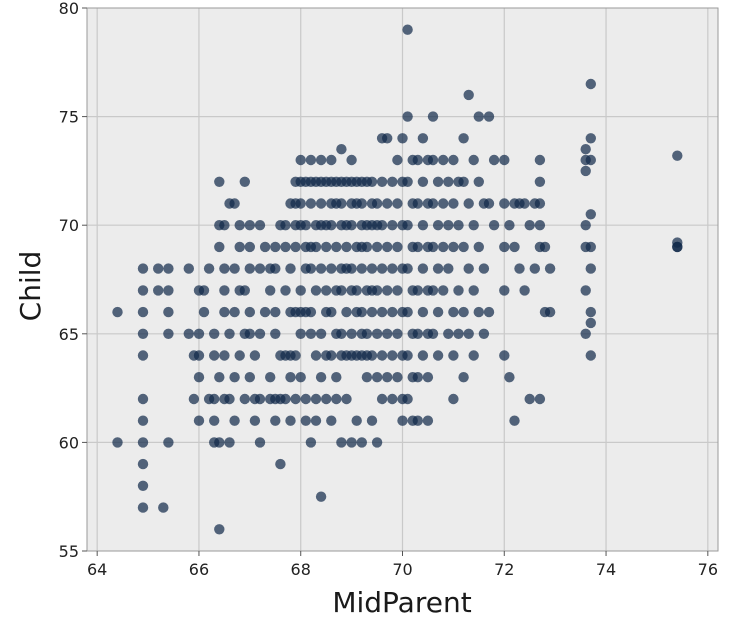 This screenshot has height=619, width=732. What do you see at coordinates (69, 442) in the screenshot?
I see `y-tick-label: 60` at bounding box center [69, 442].